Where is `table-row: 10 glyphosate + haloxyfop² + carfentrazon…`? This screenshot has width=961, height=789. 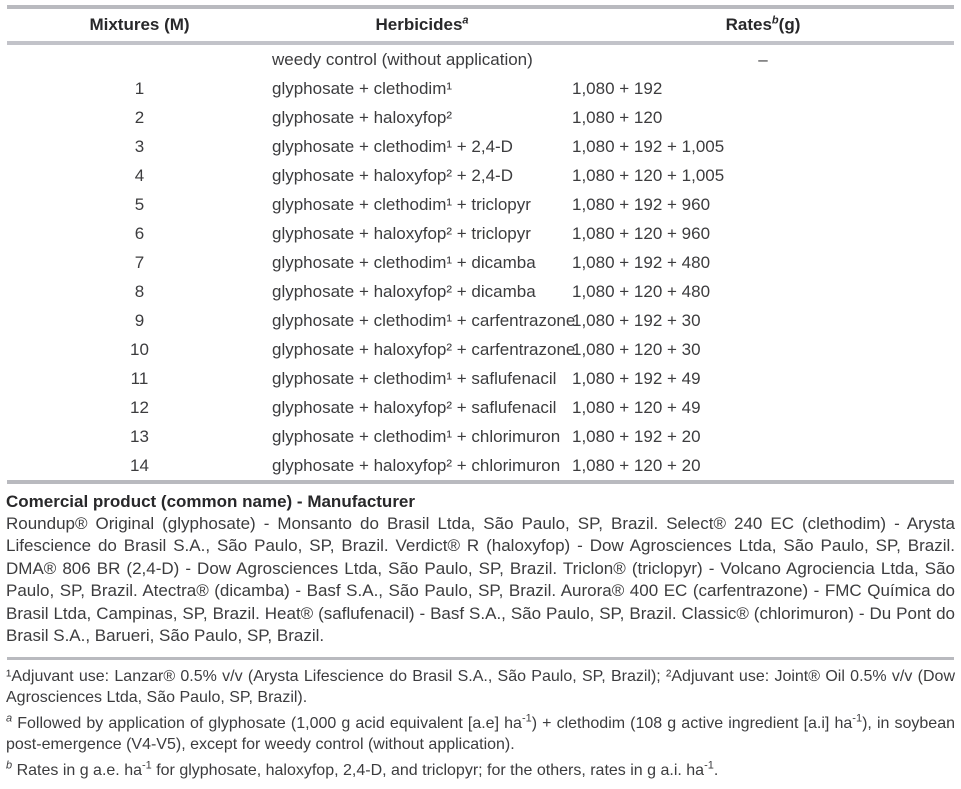
table-row: 10 glyphosate + haloxyfop² + carfentrazon… is located at coordinates (480, 349).